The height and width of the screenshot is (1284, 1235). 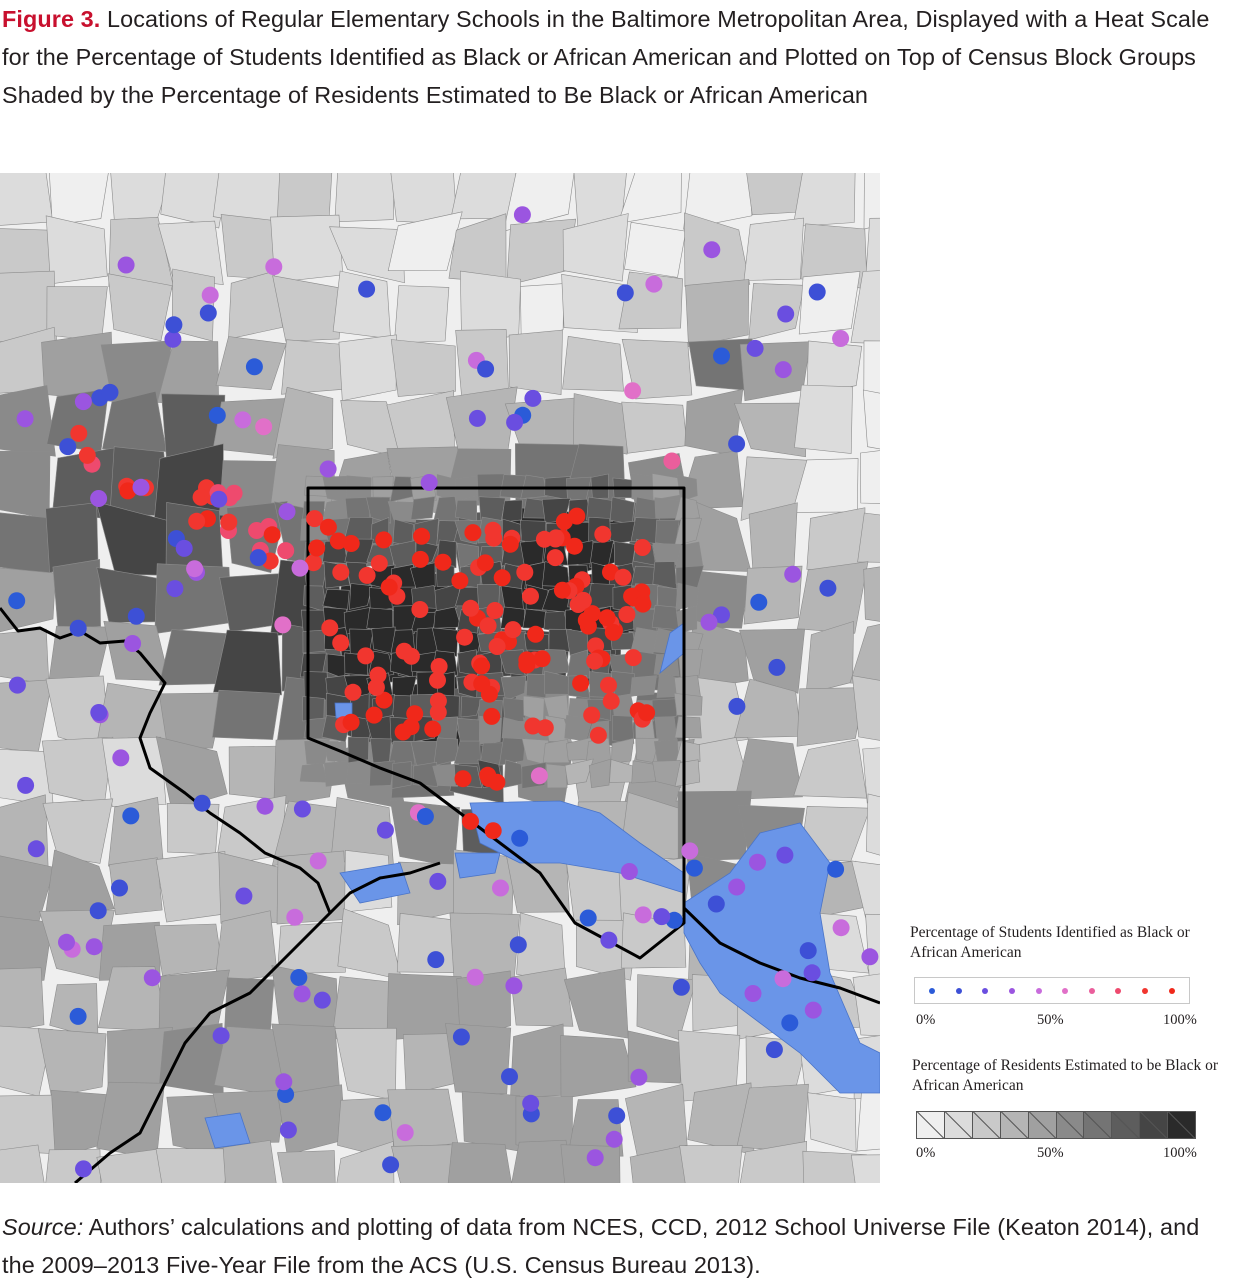 What do you see at coordinates (227, 1130) in the screenshot?
I see `lake-water-south` at bounding box center [227, 1130].